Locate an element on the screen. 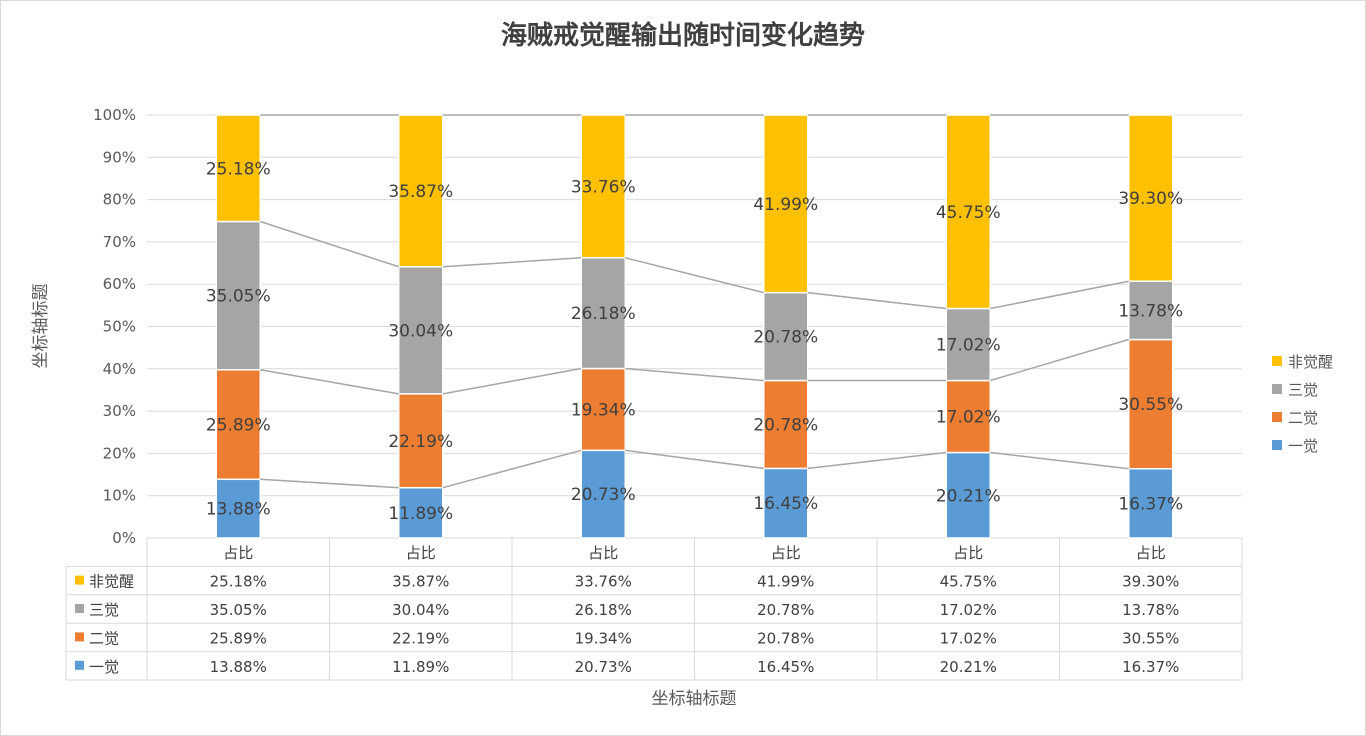 This screenshot has height=736, width=1366. data-label: 30.55% is located at coordinates (1150, 405).